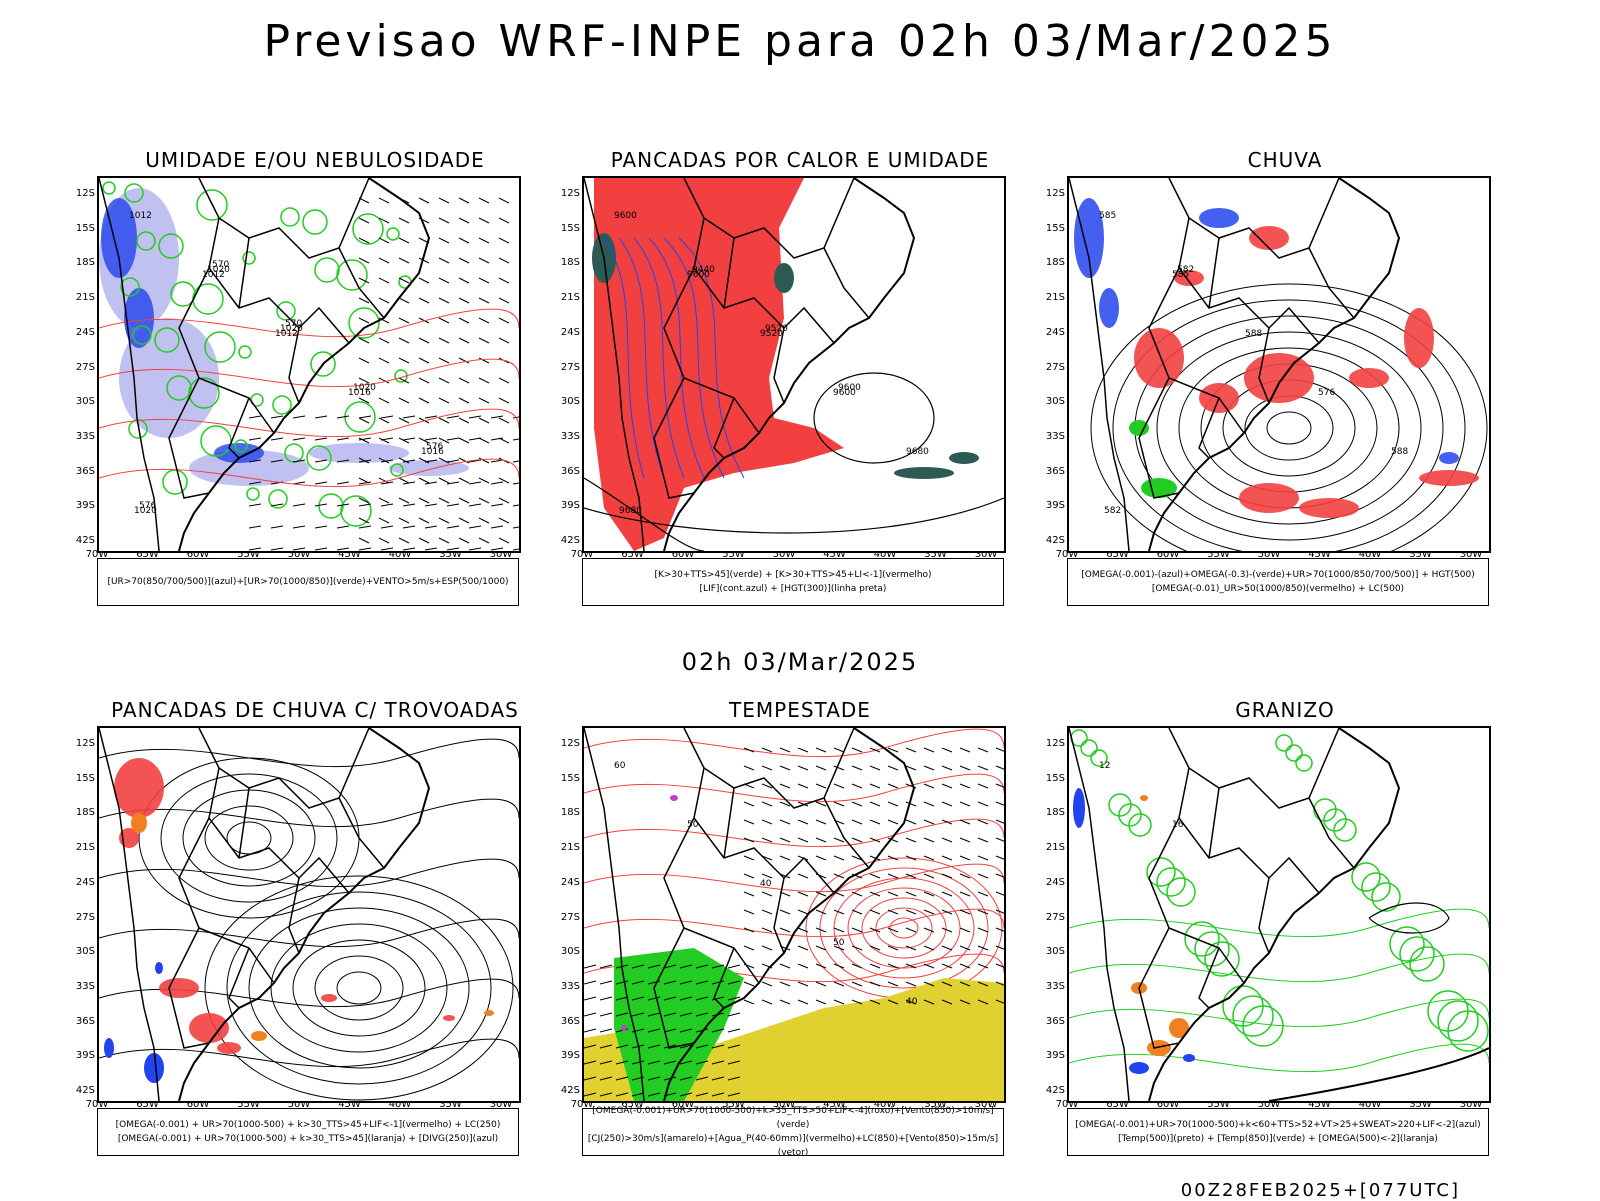 This screenshot has height=1201, width=1600. I want to click on latitude-label: 39S, so click(570, 506).